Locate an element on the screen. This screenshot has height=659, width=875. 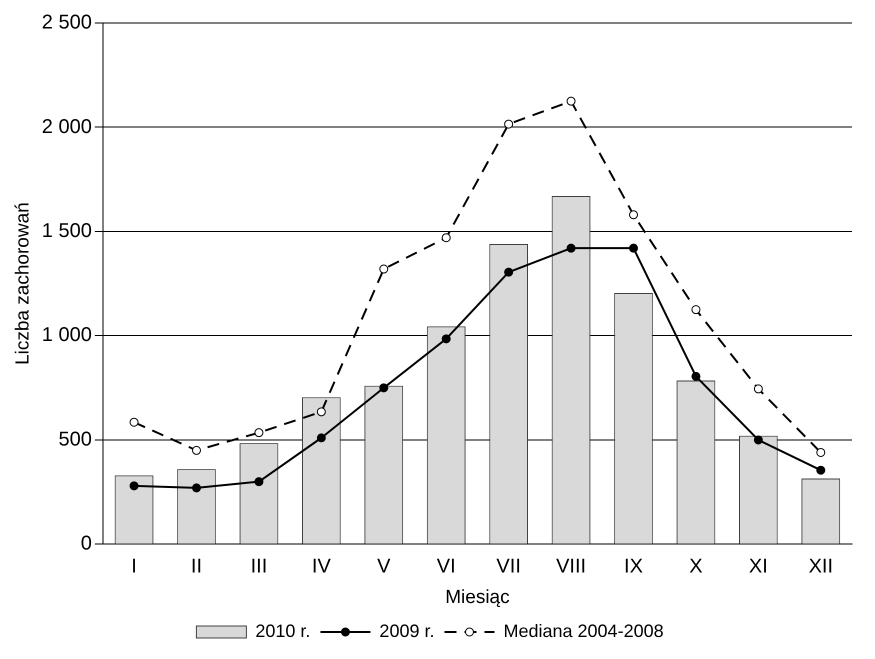
legend-label: Mediana 2004-2008 is located at coordinates (583, 630).